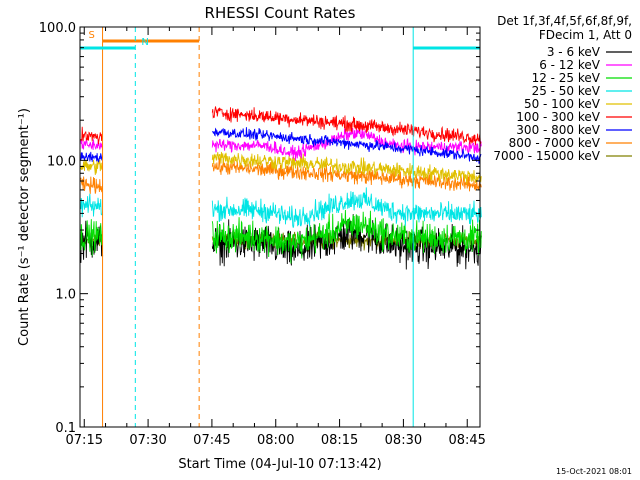 This screenshot has width=640, height=480. What do you see at coordinates (65, 428) in the screenshot?
I see `y-tick-label: 0.1` at bounding box center [65, 428].